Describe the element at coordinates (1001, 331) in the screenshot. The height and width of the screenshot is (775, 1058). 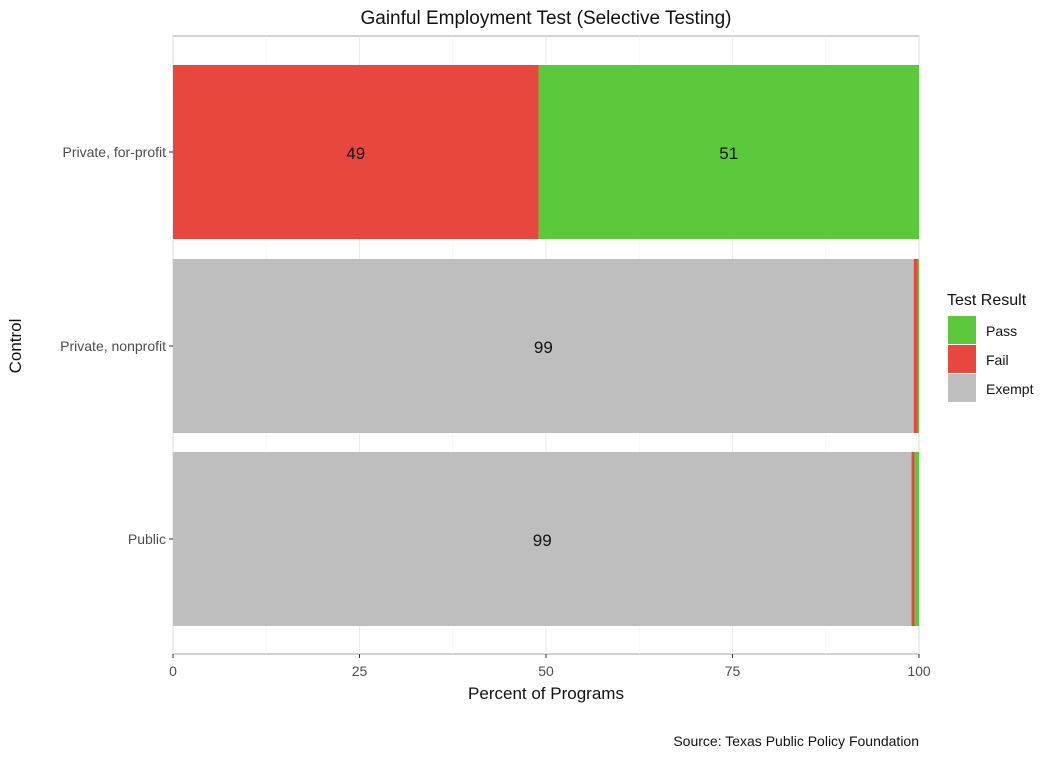
I see `legend-label-pass: Pass` at that location.